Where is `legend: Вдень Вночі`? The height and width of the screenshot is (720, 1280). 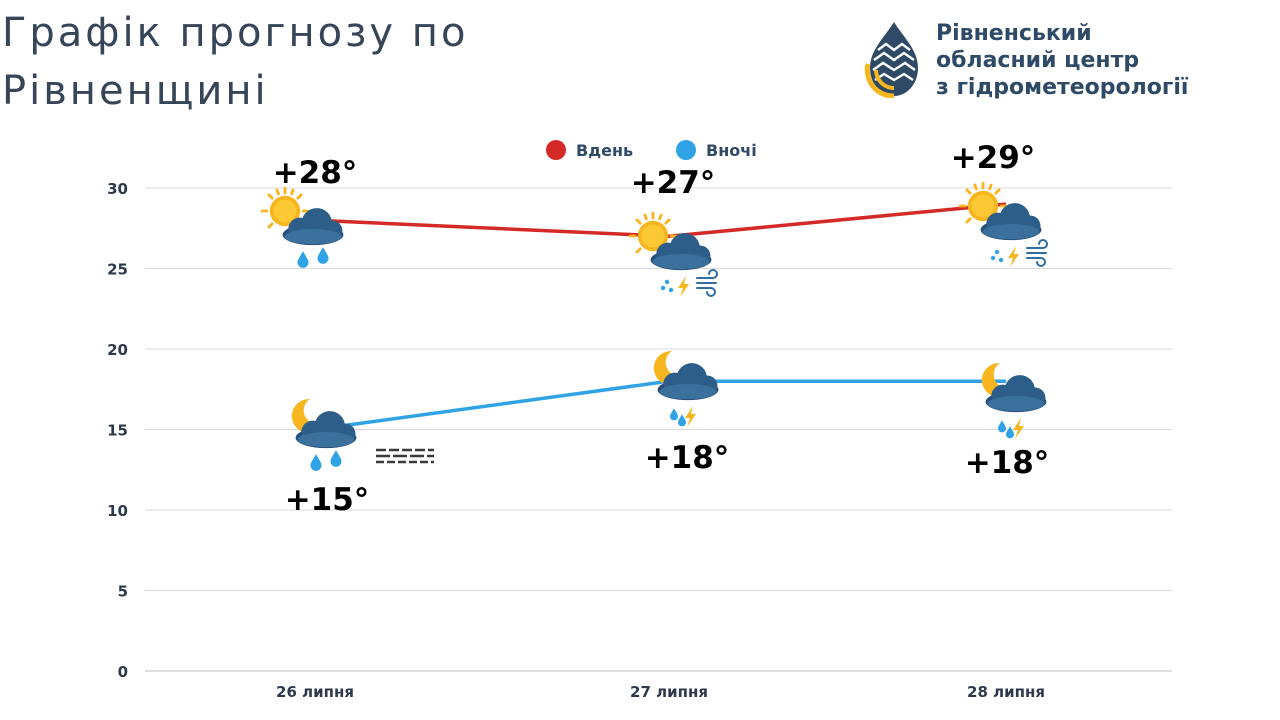 legend: Вдень Вночі is located at coordinates (651, 150).